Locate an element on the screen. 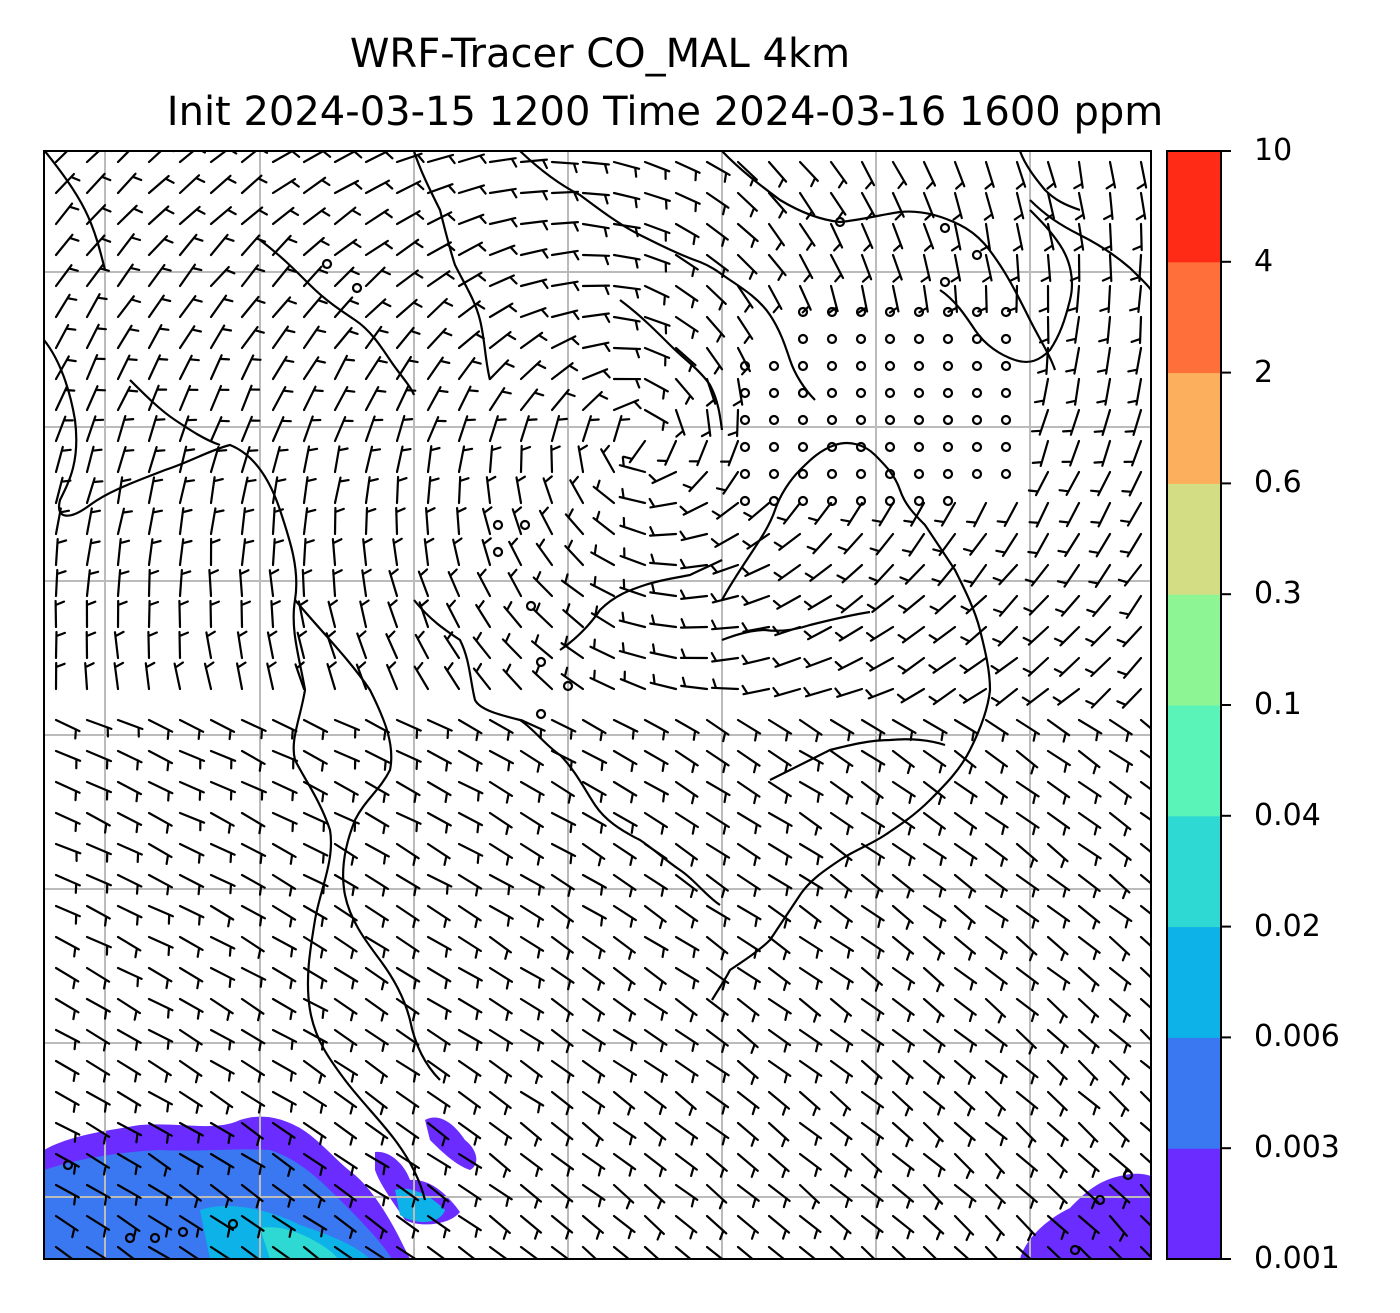  tracer-plume-southeast is located at coordinates (1085, 1216).